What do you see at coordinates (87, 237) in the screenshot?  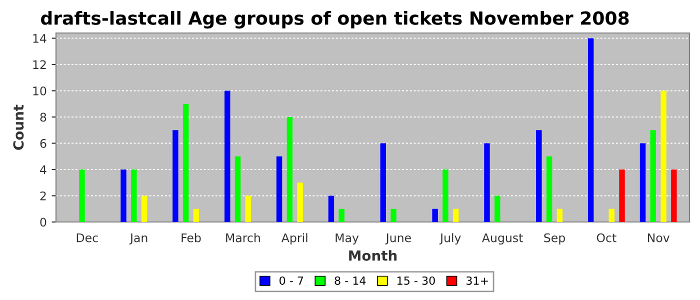 I see `x-tick-label: Dec` at bounding box center [87, 237].